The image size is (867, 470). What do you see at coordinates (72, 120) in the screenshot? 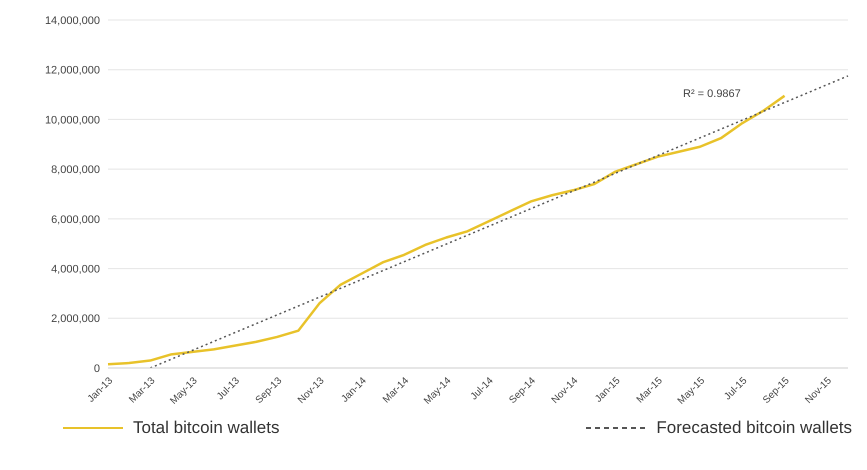
I see `y-tick-label: 10,000,000` at bounding box center [72, 120].